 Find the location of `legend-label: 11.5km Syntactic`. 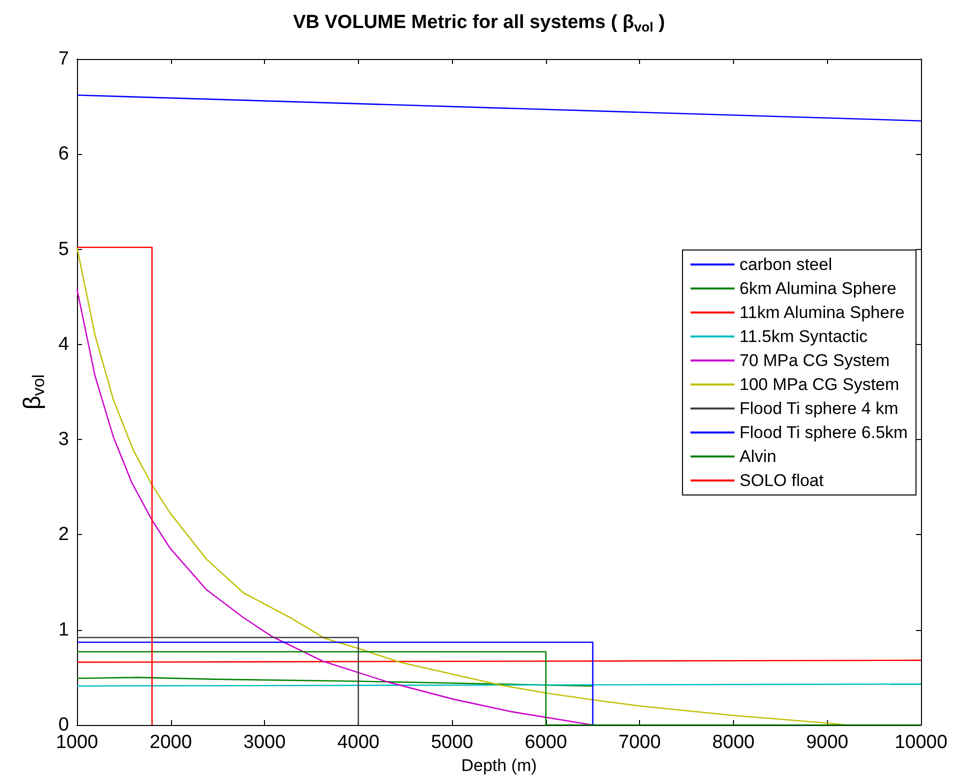

legend-label: 11.5km Syntactic is located at coordinates (804, 336).